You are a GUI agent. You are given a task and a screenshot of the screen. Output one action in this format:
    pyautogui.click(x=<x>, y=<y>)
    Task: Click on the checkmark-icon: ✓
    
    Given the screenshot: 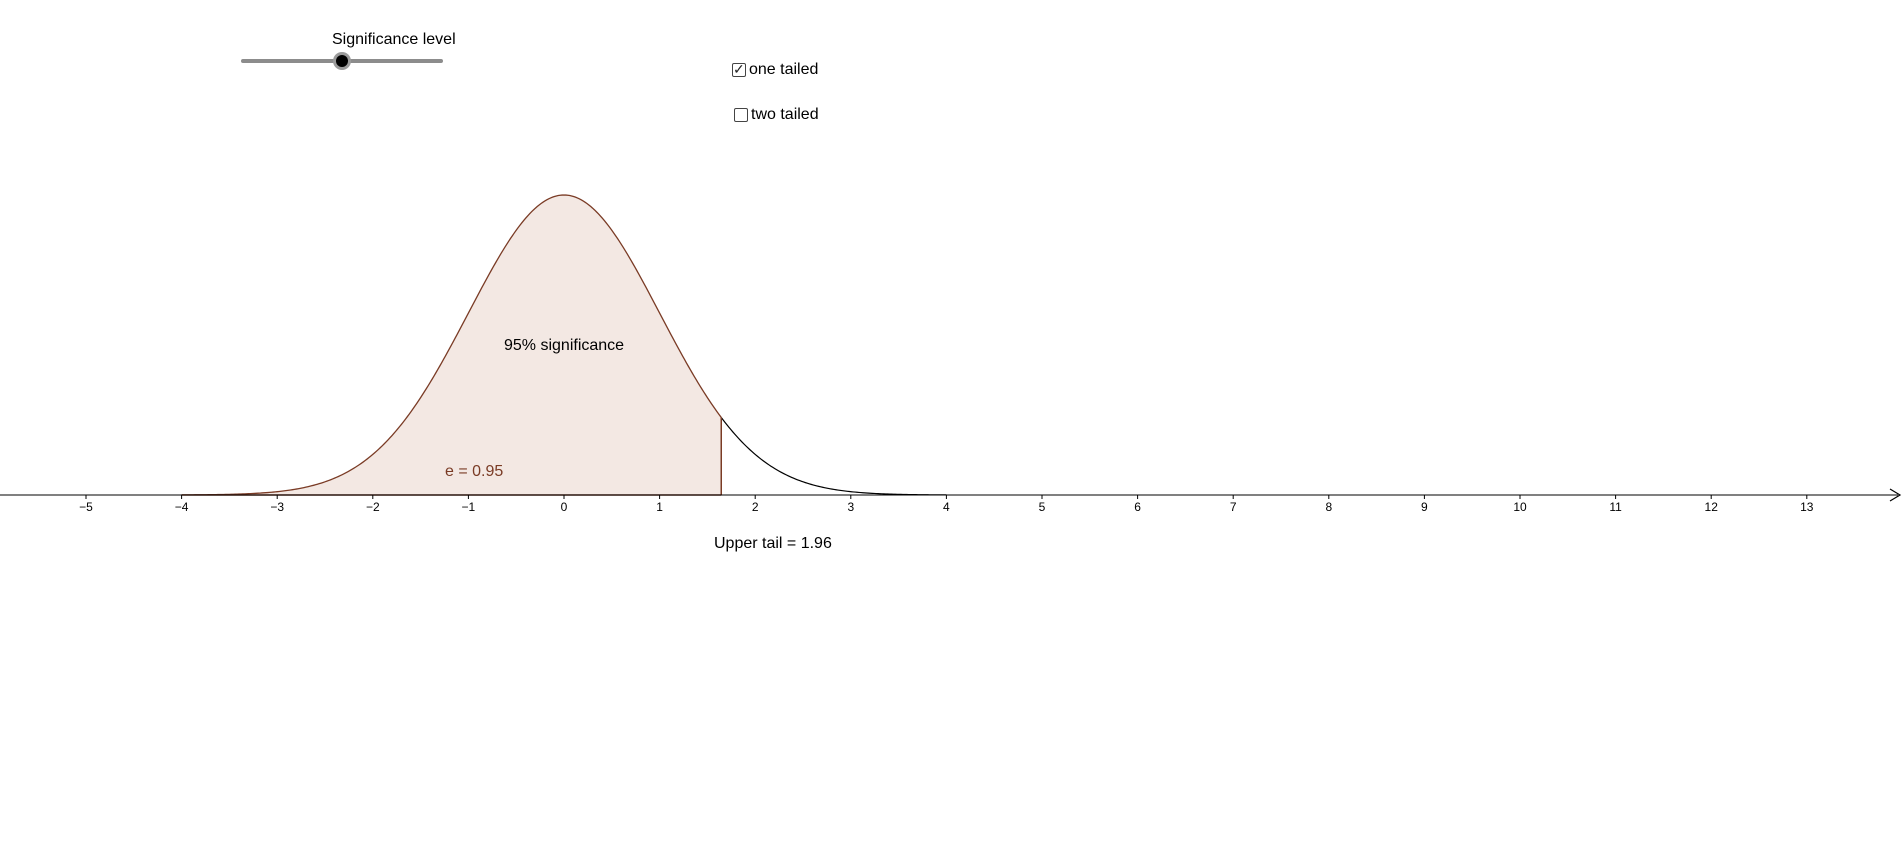 What is the action you would take?
    pyautogui.click(x=739, y=69)
    